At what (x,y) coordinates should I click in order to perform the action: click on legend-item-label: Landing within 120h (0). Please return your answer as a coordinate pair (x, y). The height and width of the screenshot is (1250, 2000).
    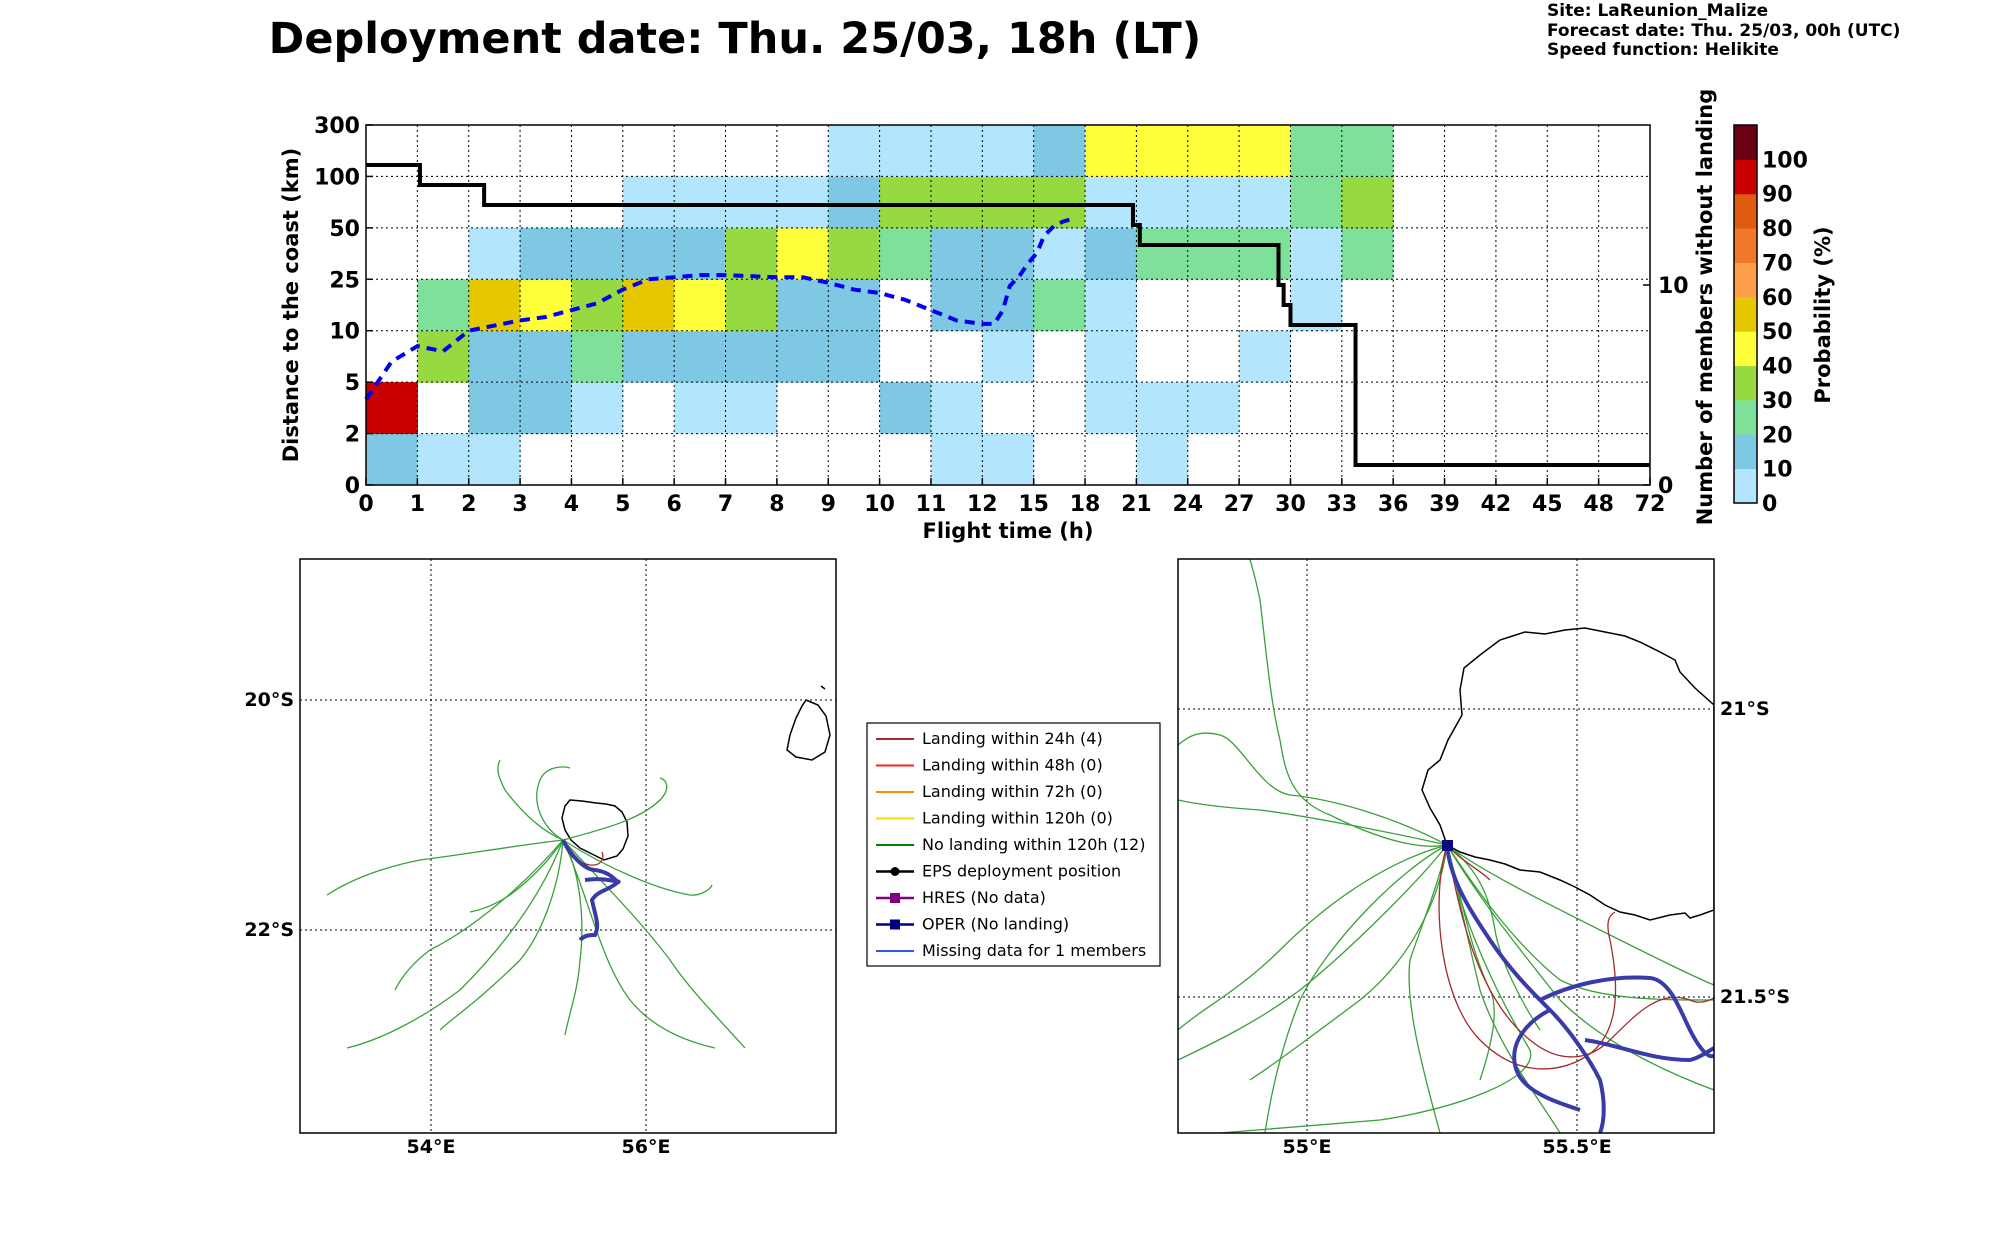
    Looking at the image, I should click on (1017, 818).